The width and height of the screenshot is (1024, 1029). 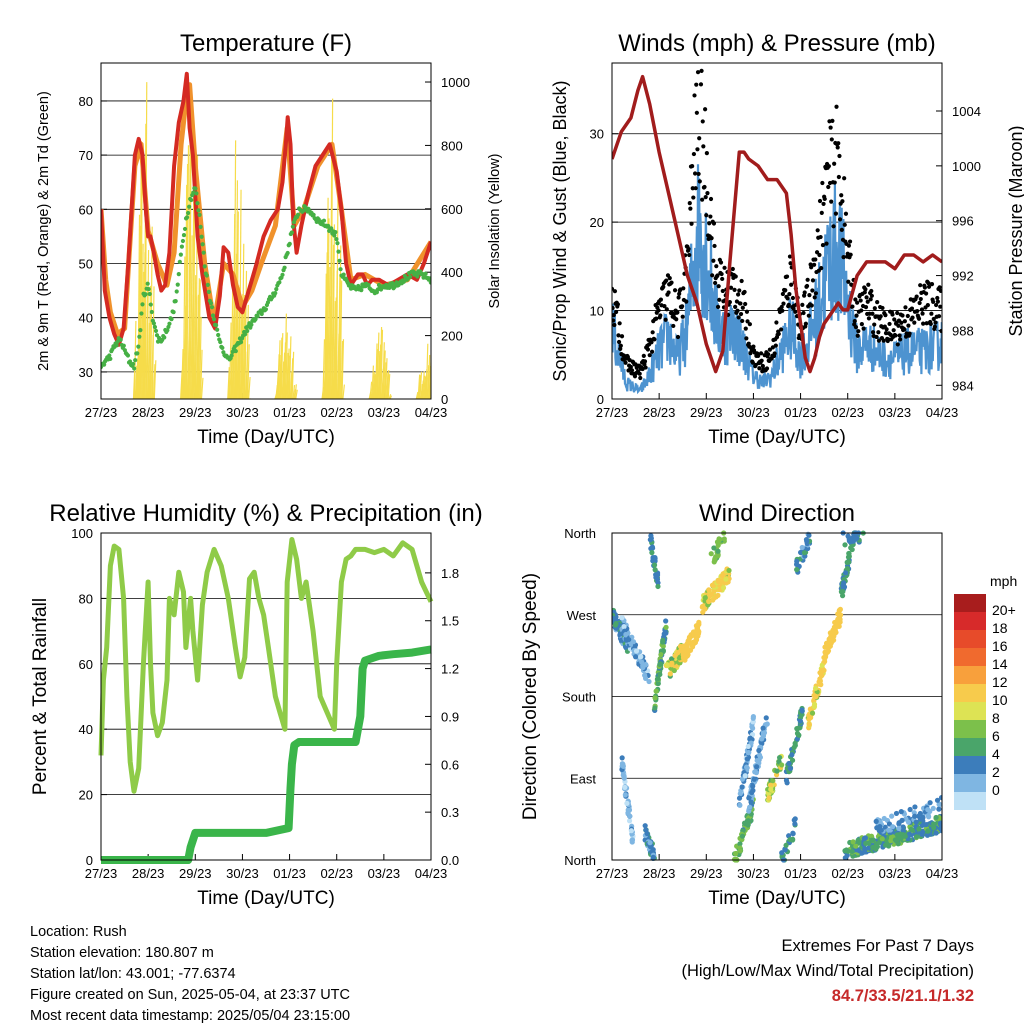 What do you see at coordinates (985, 691) in the screenshot?
I see `wind-speed-legend: mph 20+ 18 16 14 12 10 8 6 4 2 0` at bounding box center [985, 691].